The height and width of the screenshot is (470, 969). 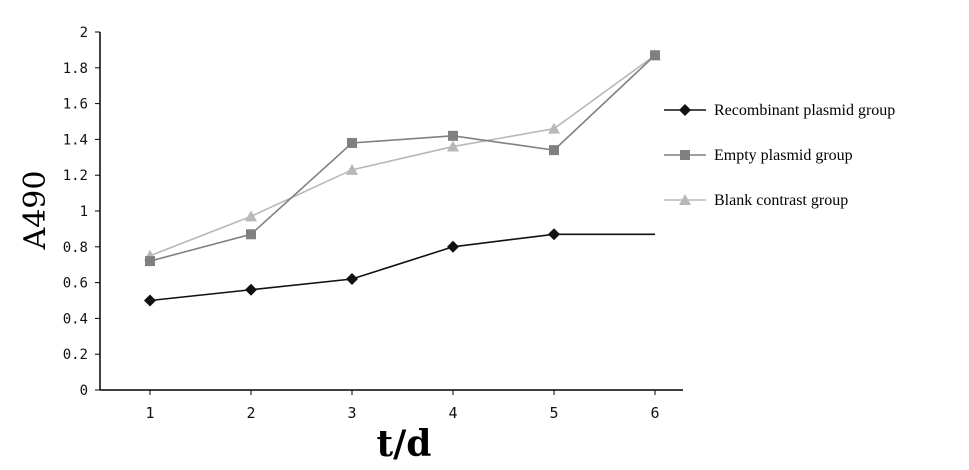 I want to click on y-ticks: 0 0.2 0.4 0.6 0.8 1 1.2 1.4 1.6 1.8 2, so click(x=81, y=212).